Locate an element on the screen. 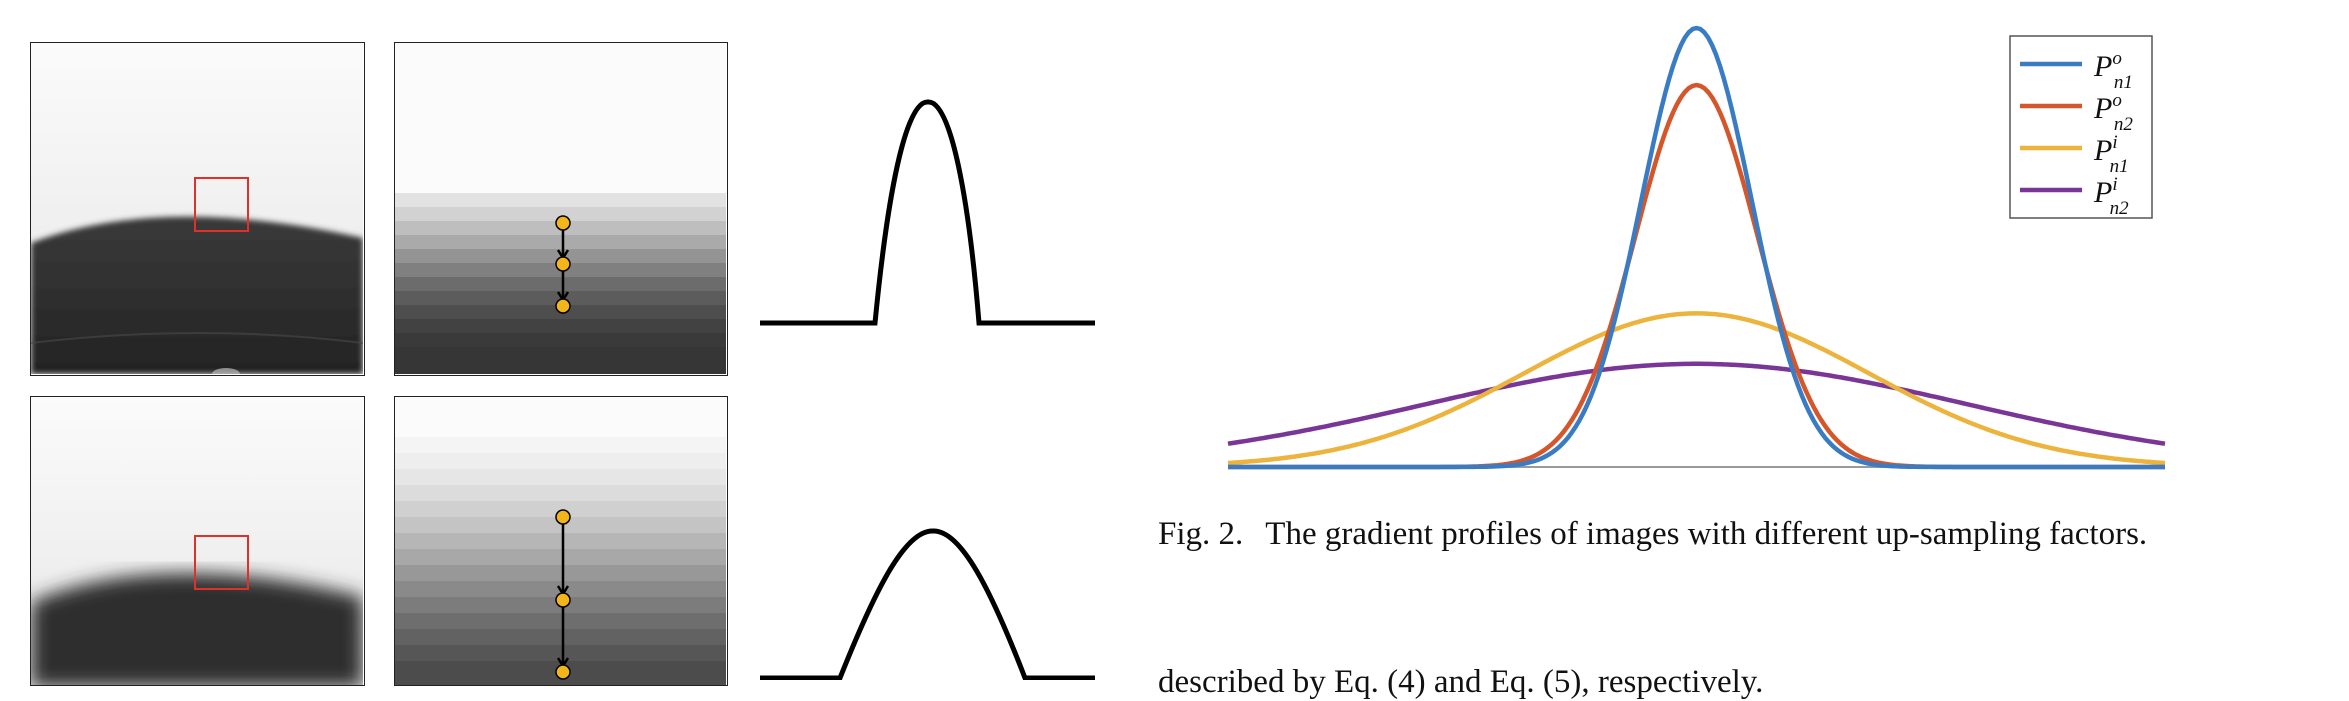  series-line-i-n2 is located at coordinates (1696, 403).